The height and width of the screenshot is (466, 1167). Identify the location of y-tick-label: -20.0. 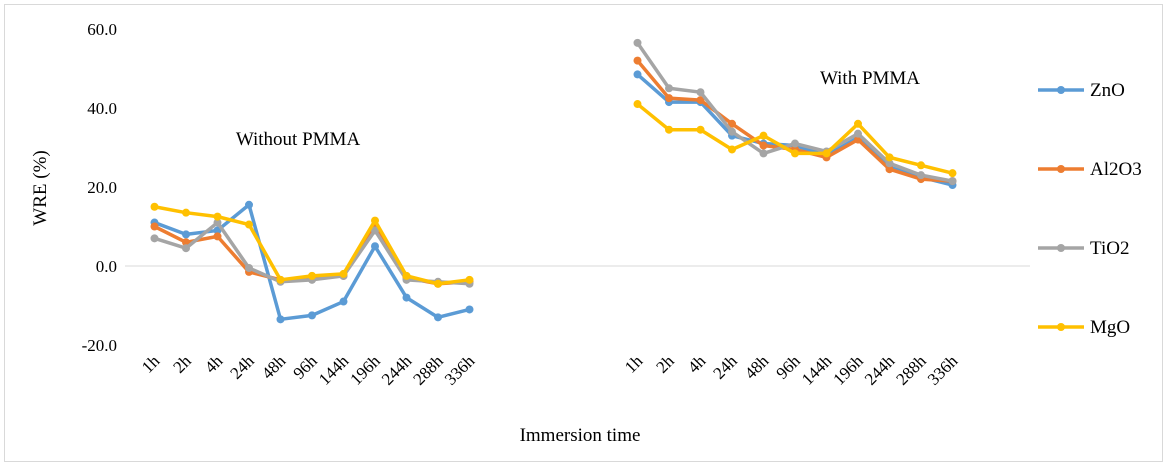
(99, 345).